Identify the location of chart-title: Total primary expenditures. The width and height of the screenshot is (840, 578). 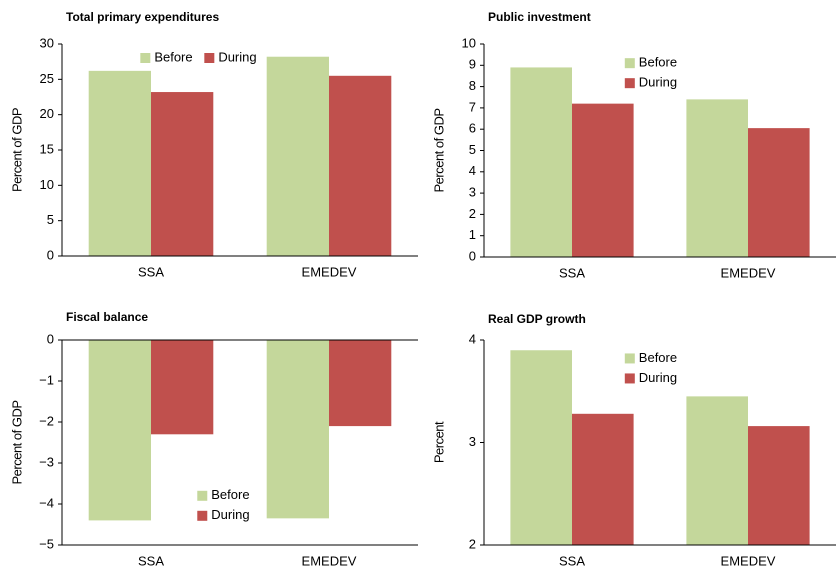
(142, 17).